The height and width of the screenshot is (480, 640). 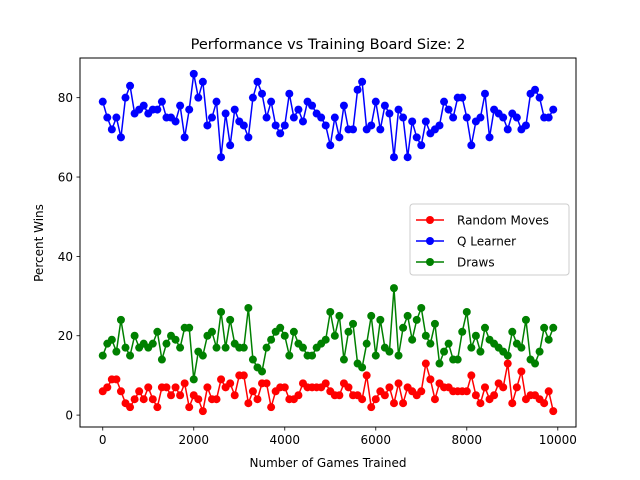 What do you see at coordinates (103, 440) in the screenshot?
I see `x-tick-label: 0` at bounding box center [103, 440].